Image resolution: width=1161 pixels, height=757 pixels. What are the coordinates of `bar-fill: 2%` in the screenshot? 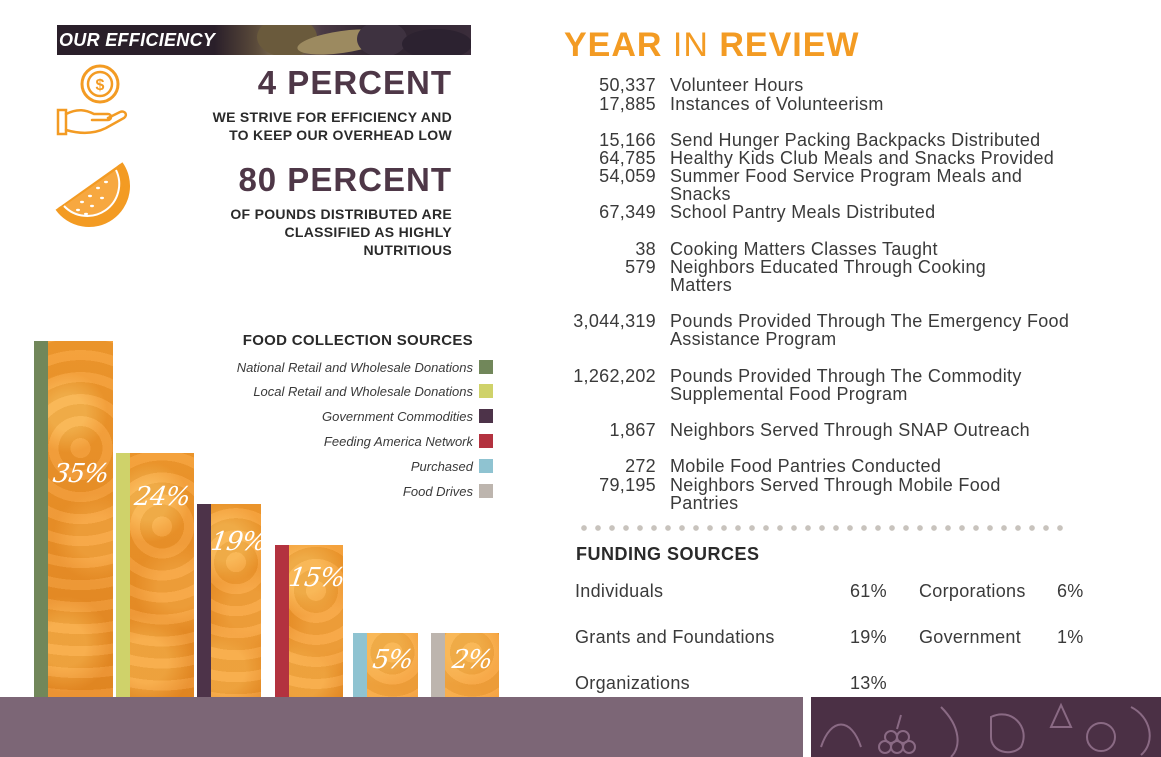 It's located at (472, 665).